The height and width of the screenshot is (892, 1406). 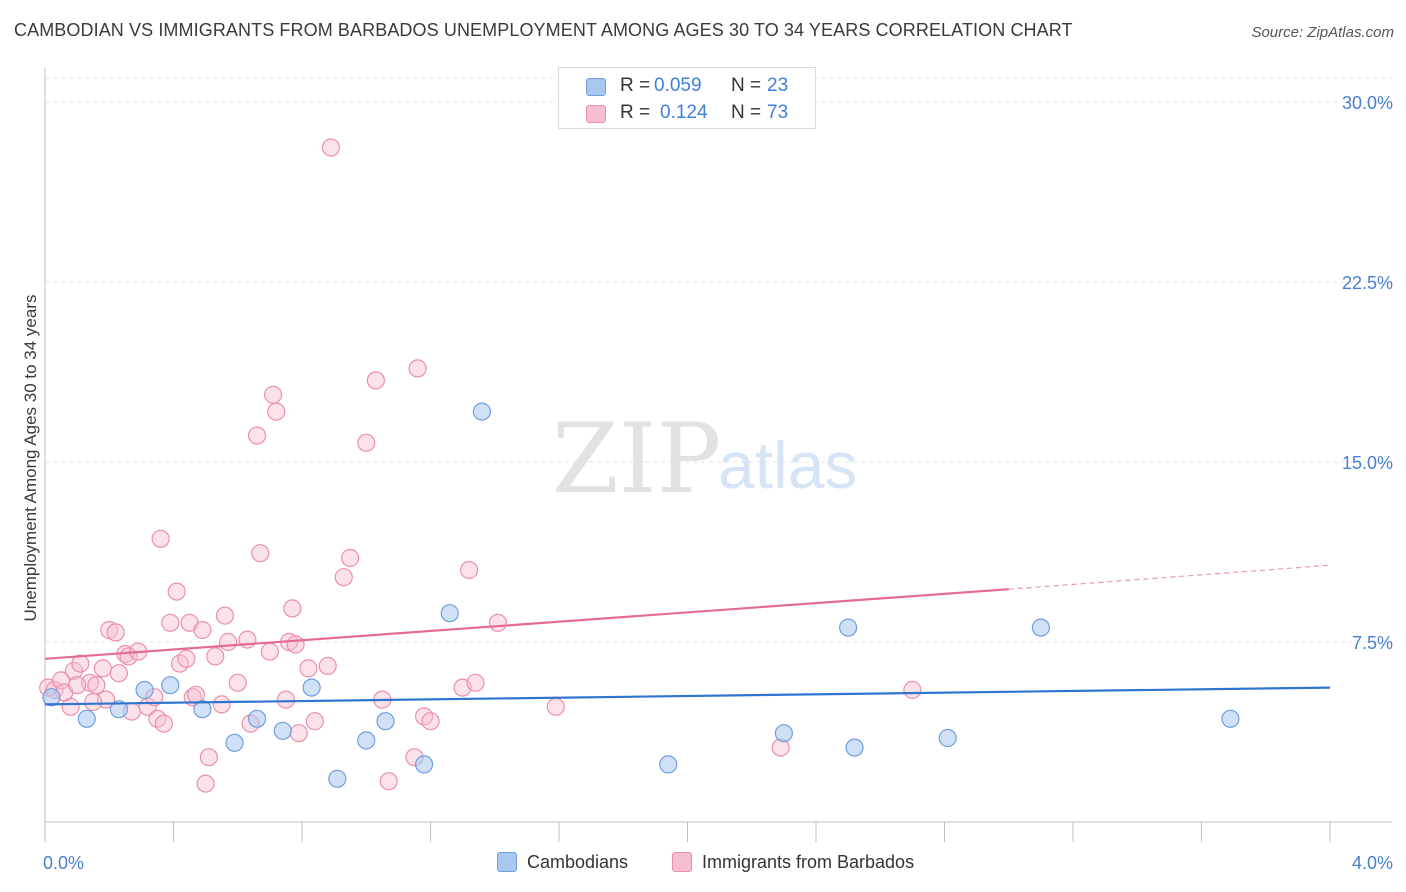 I want to click on bottom-legend-cambodians: Cambodians, so click(x=562, y=864).